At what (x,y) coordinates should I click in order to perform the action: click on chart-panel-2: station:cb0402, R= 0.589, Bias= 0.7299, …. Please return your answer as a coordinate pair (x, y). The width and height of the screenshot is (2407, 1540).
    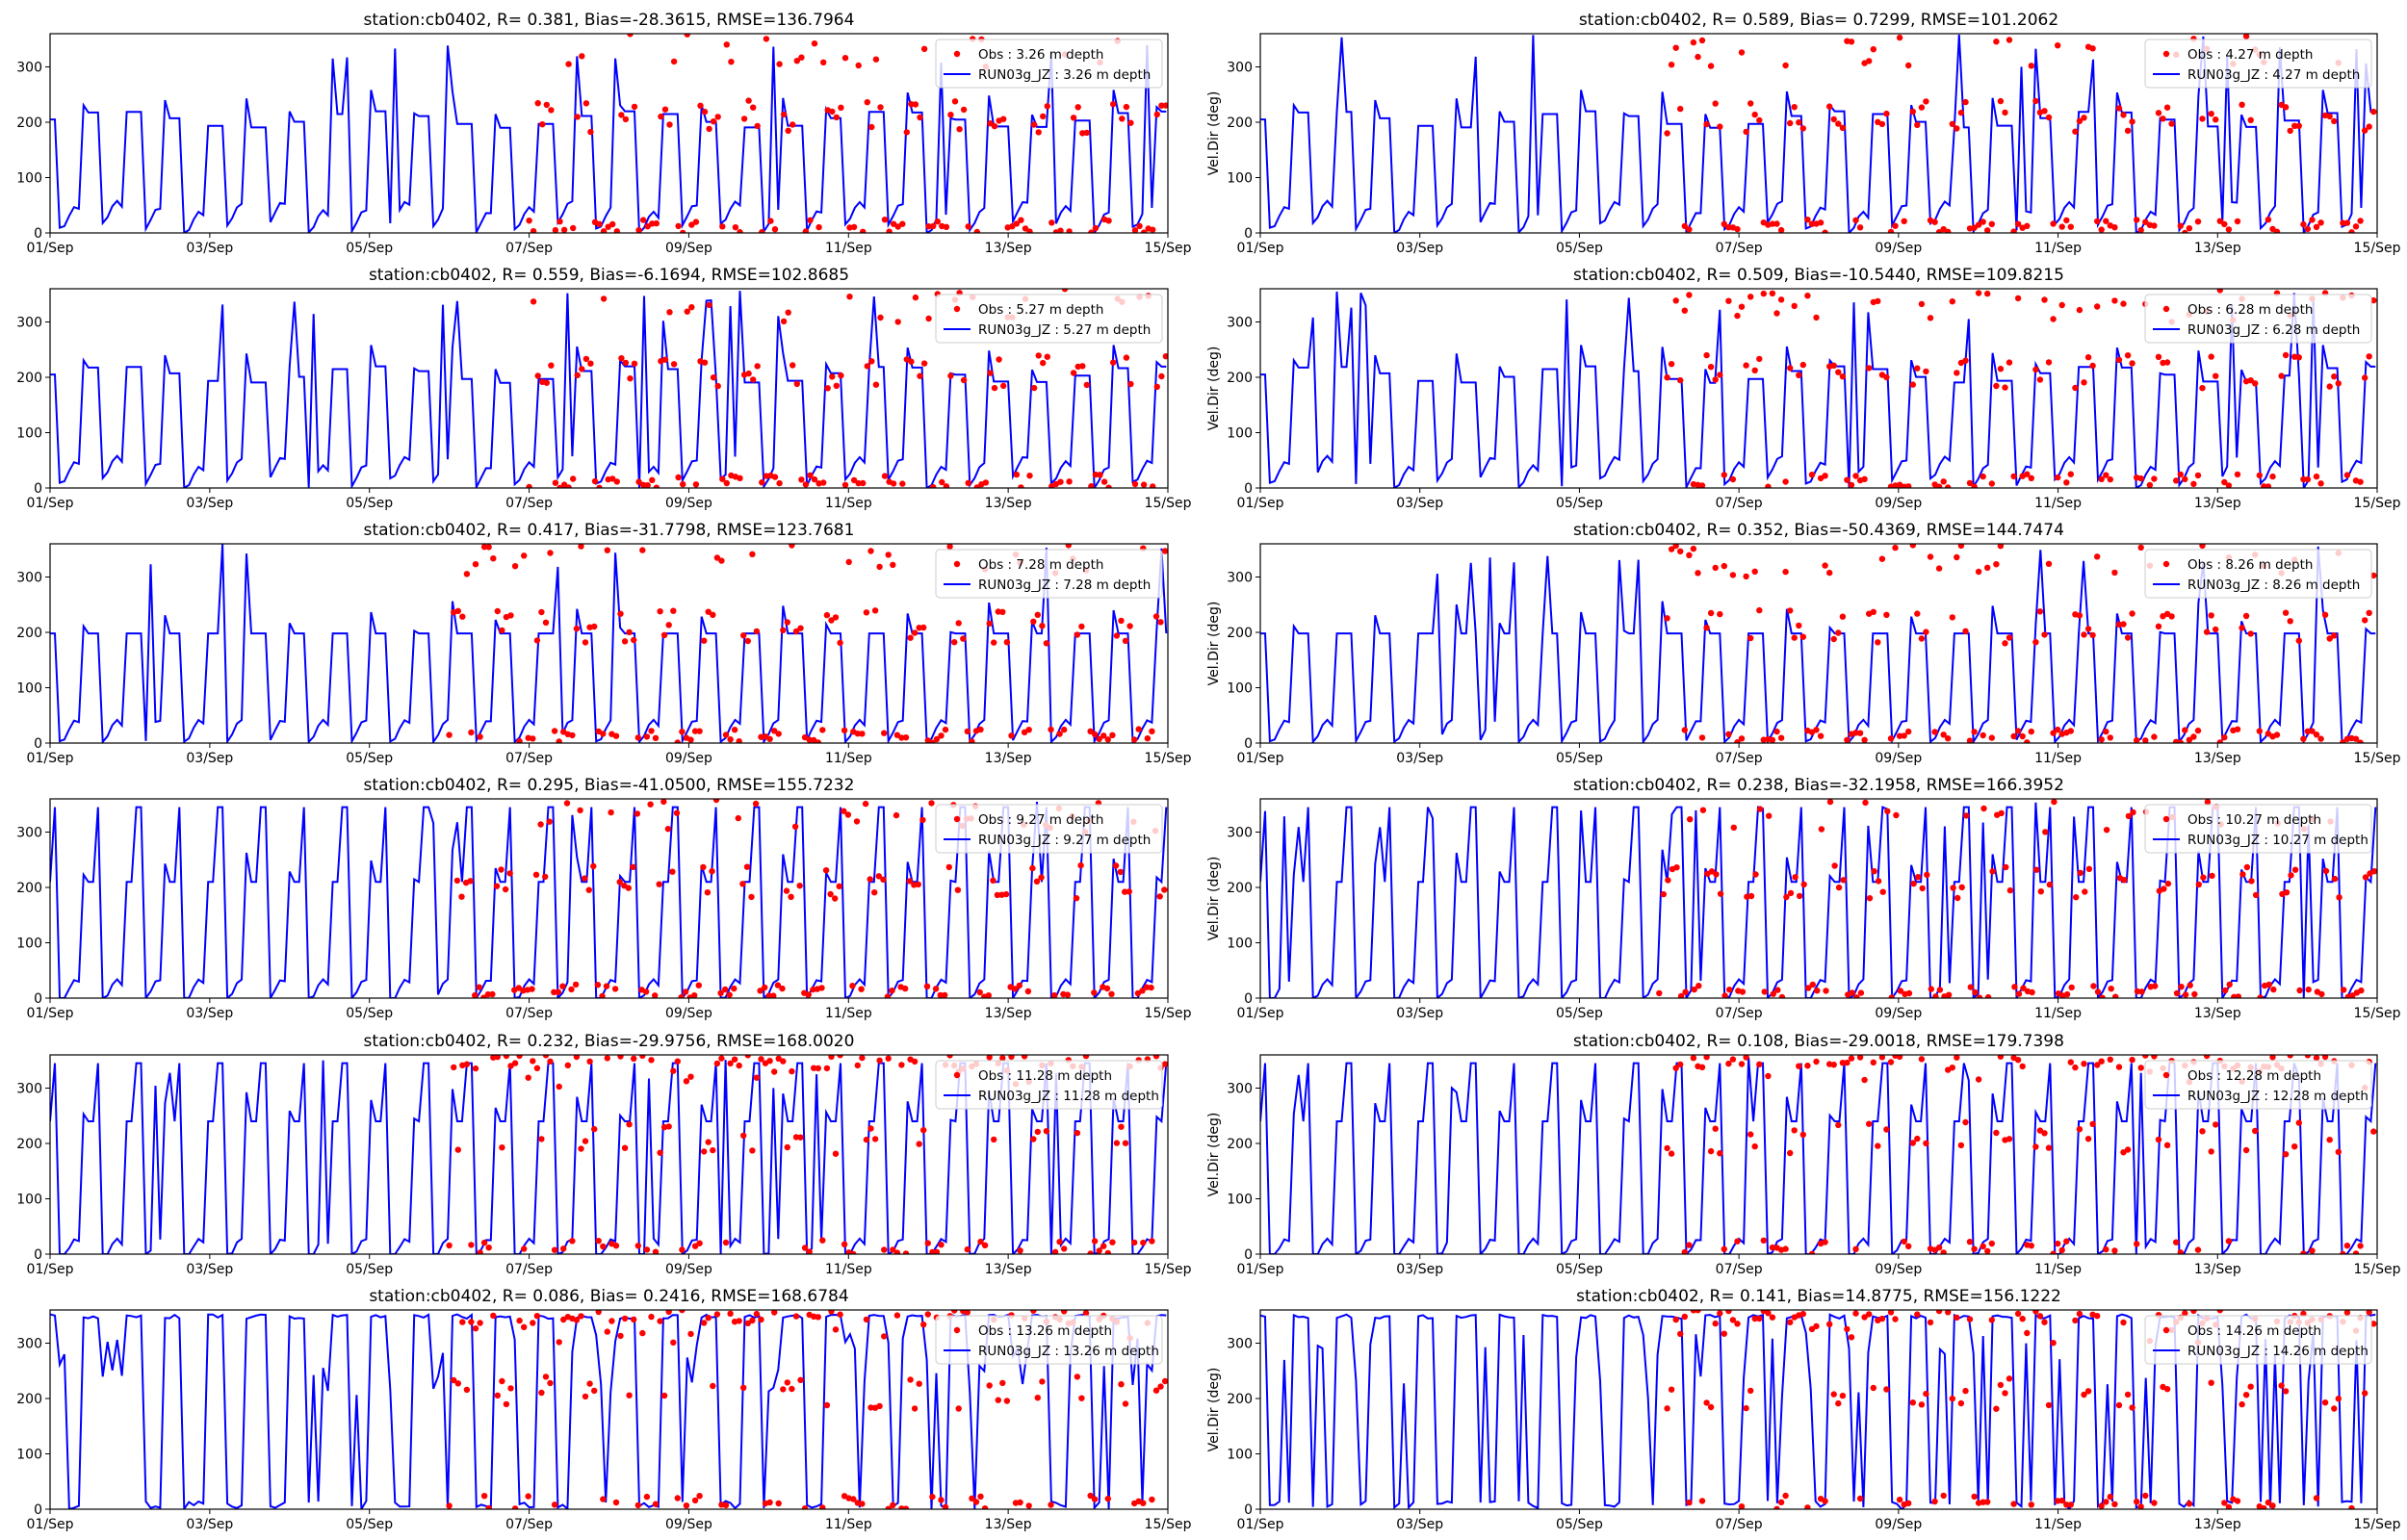
    Looking at the image, I should click on (1803, 133).